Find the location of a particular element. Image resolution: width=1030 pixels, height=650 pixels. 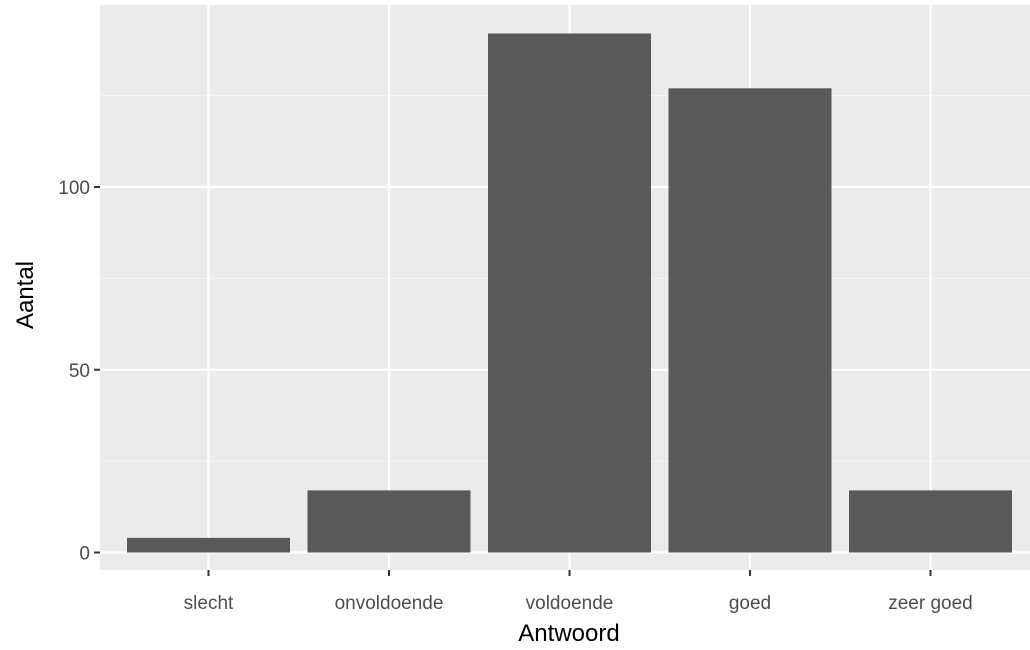

y-tick-label: 0 is located at coordinates (84, 554).